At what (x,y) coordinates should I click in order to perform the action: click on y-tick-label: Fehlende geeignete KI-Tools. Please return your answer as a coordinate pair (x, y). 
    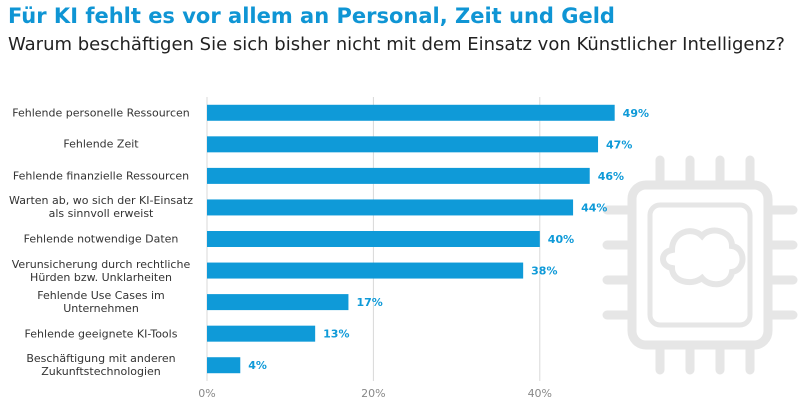
    Looking at the image, I should click on (101, 334).